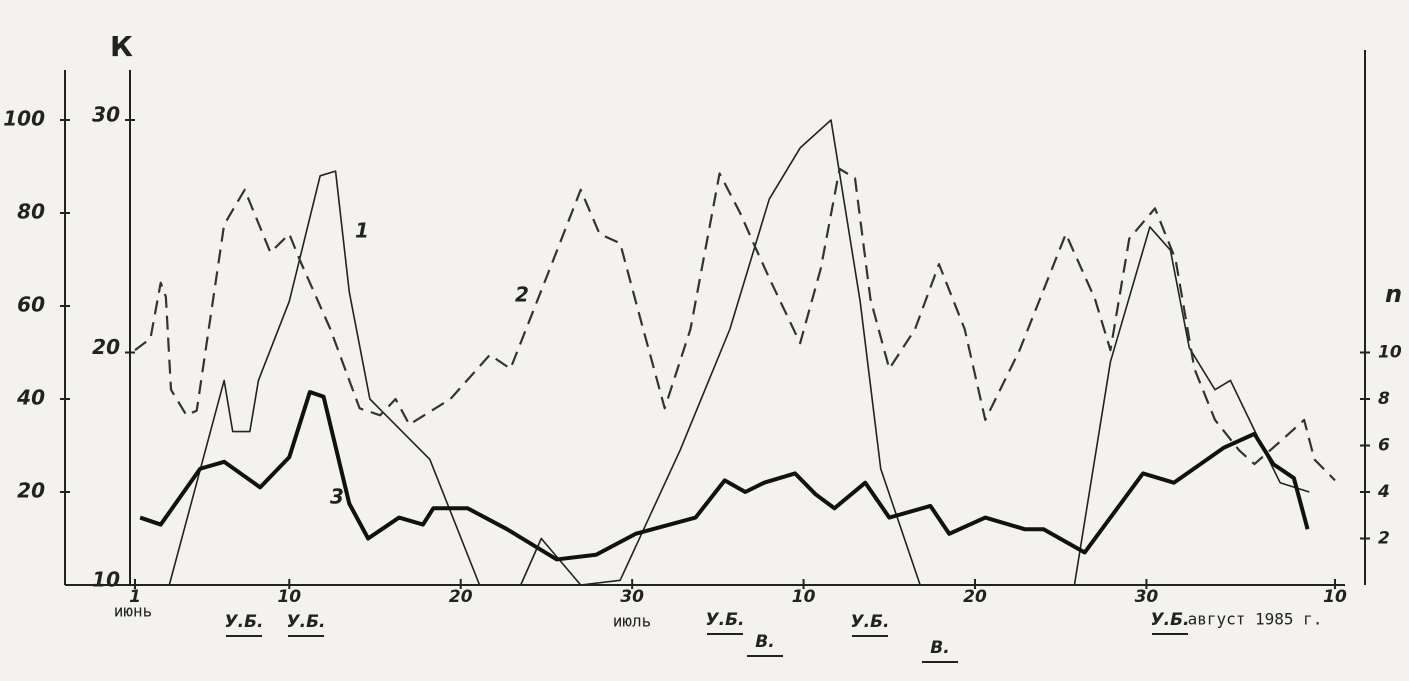  What do you see at coordinates (31, 212) in the screenshot?
I see `y-tick-label: 80` at bounding box center [31, 212].